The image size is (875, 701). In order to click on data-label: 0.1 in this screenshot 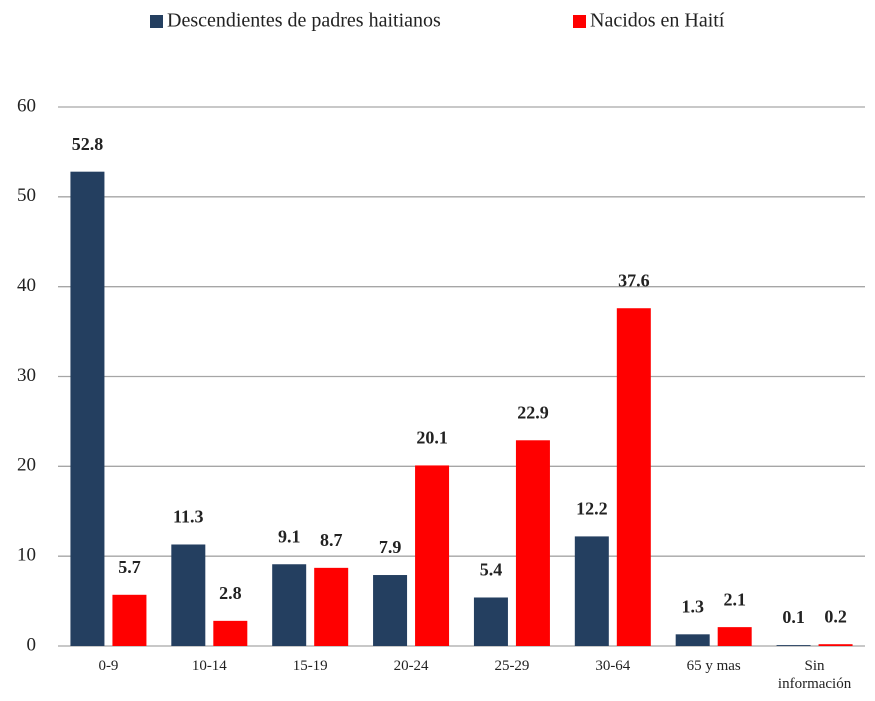, I will do `click(793, 617)`.